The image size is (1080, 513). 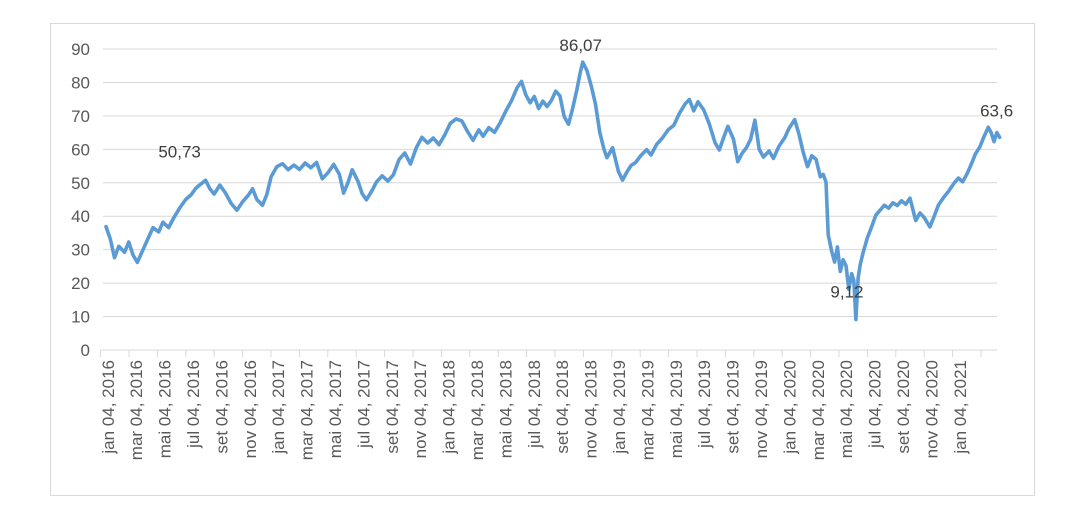 I want to click on x-axis-tick-label: set 04, 2018, so click(x=562, y=407).